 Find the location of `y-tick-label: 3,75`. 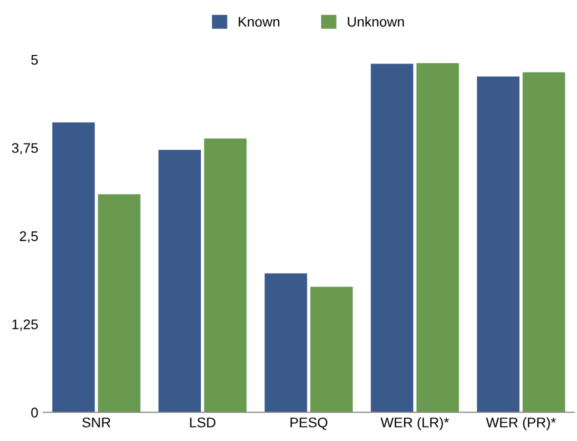

y-tick-label: 3,75 is located at coordinates (25, 149).